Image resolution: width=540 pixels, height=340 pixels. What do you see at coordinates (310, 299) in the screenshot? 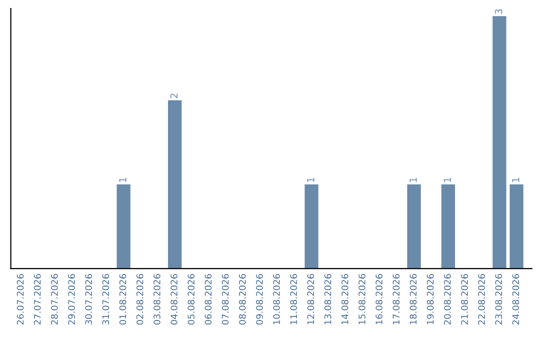
I see `x-tick-label: 12.08.2026` at bounding box center [310, 299].